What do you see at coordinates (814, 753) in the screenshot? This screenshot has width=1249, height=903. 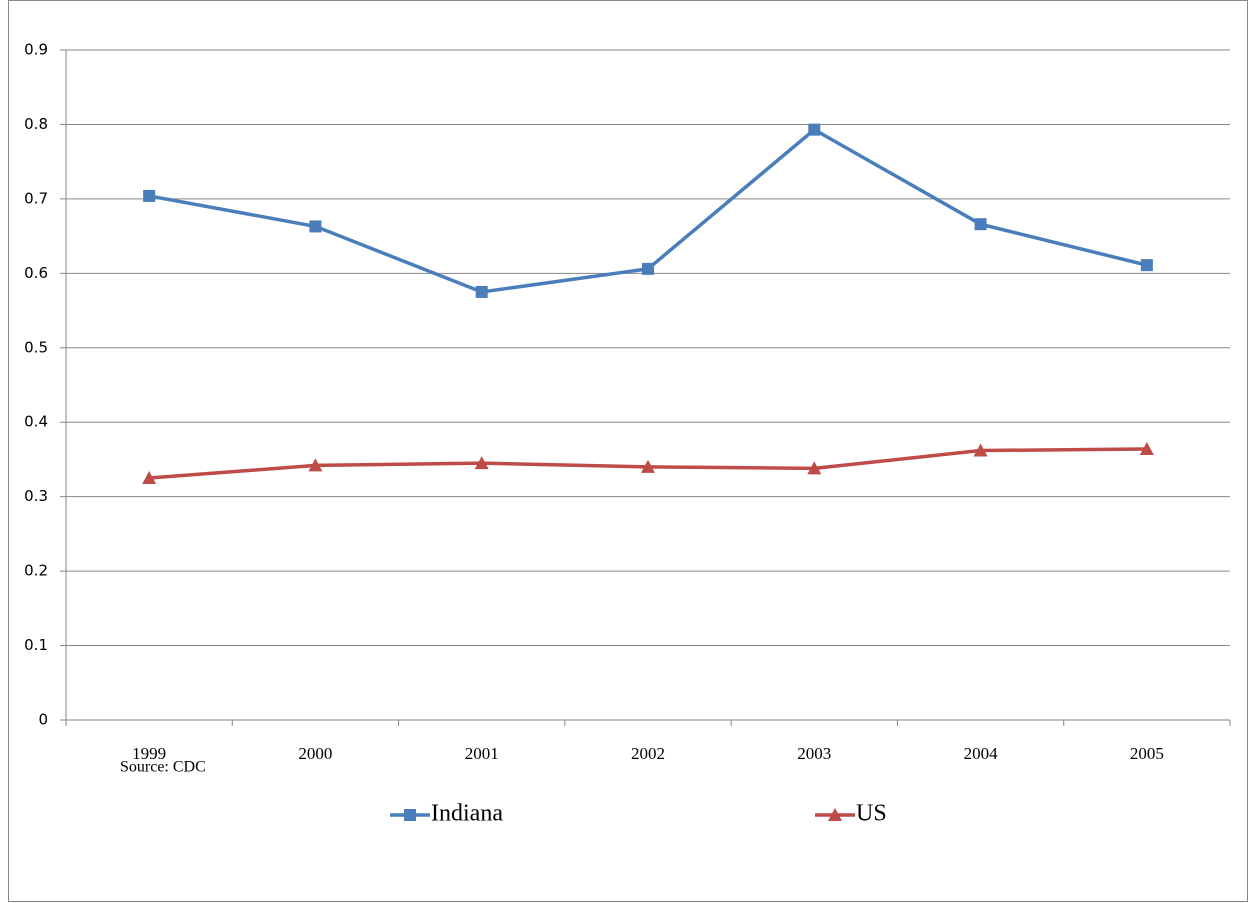 I see `x-tick-label: 2003` at bounding box center [814, 753].